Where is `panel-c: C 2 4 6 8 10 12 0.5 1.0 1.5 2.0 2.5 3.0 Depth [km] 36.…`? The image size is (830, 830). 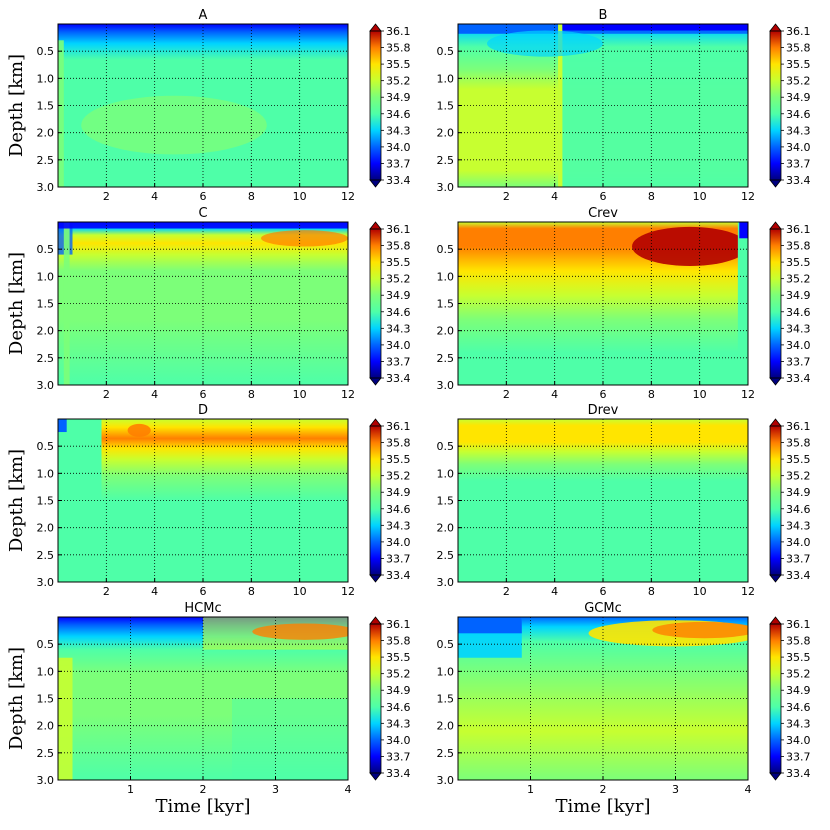 panel-c: C 2 4 6 8 10 12 0.5 1.0 1.5 2.0 2.5 3.0 Depth [km] 36.… is located at coordinates (208, 303).